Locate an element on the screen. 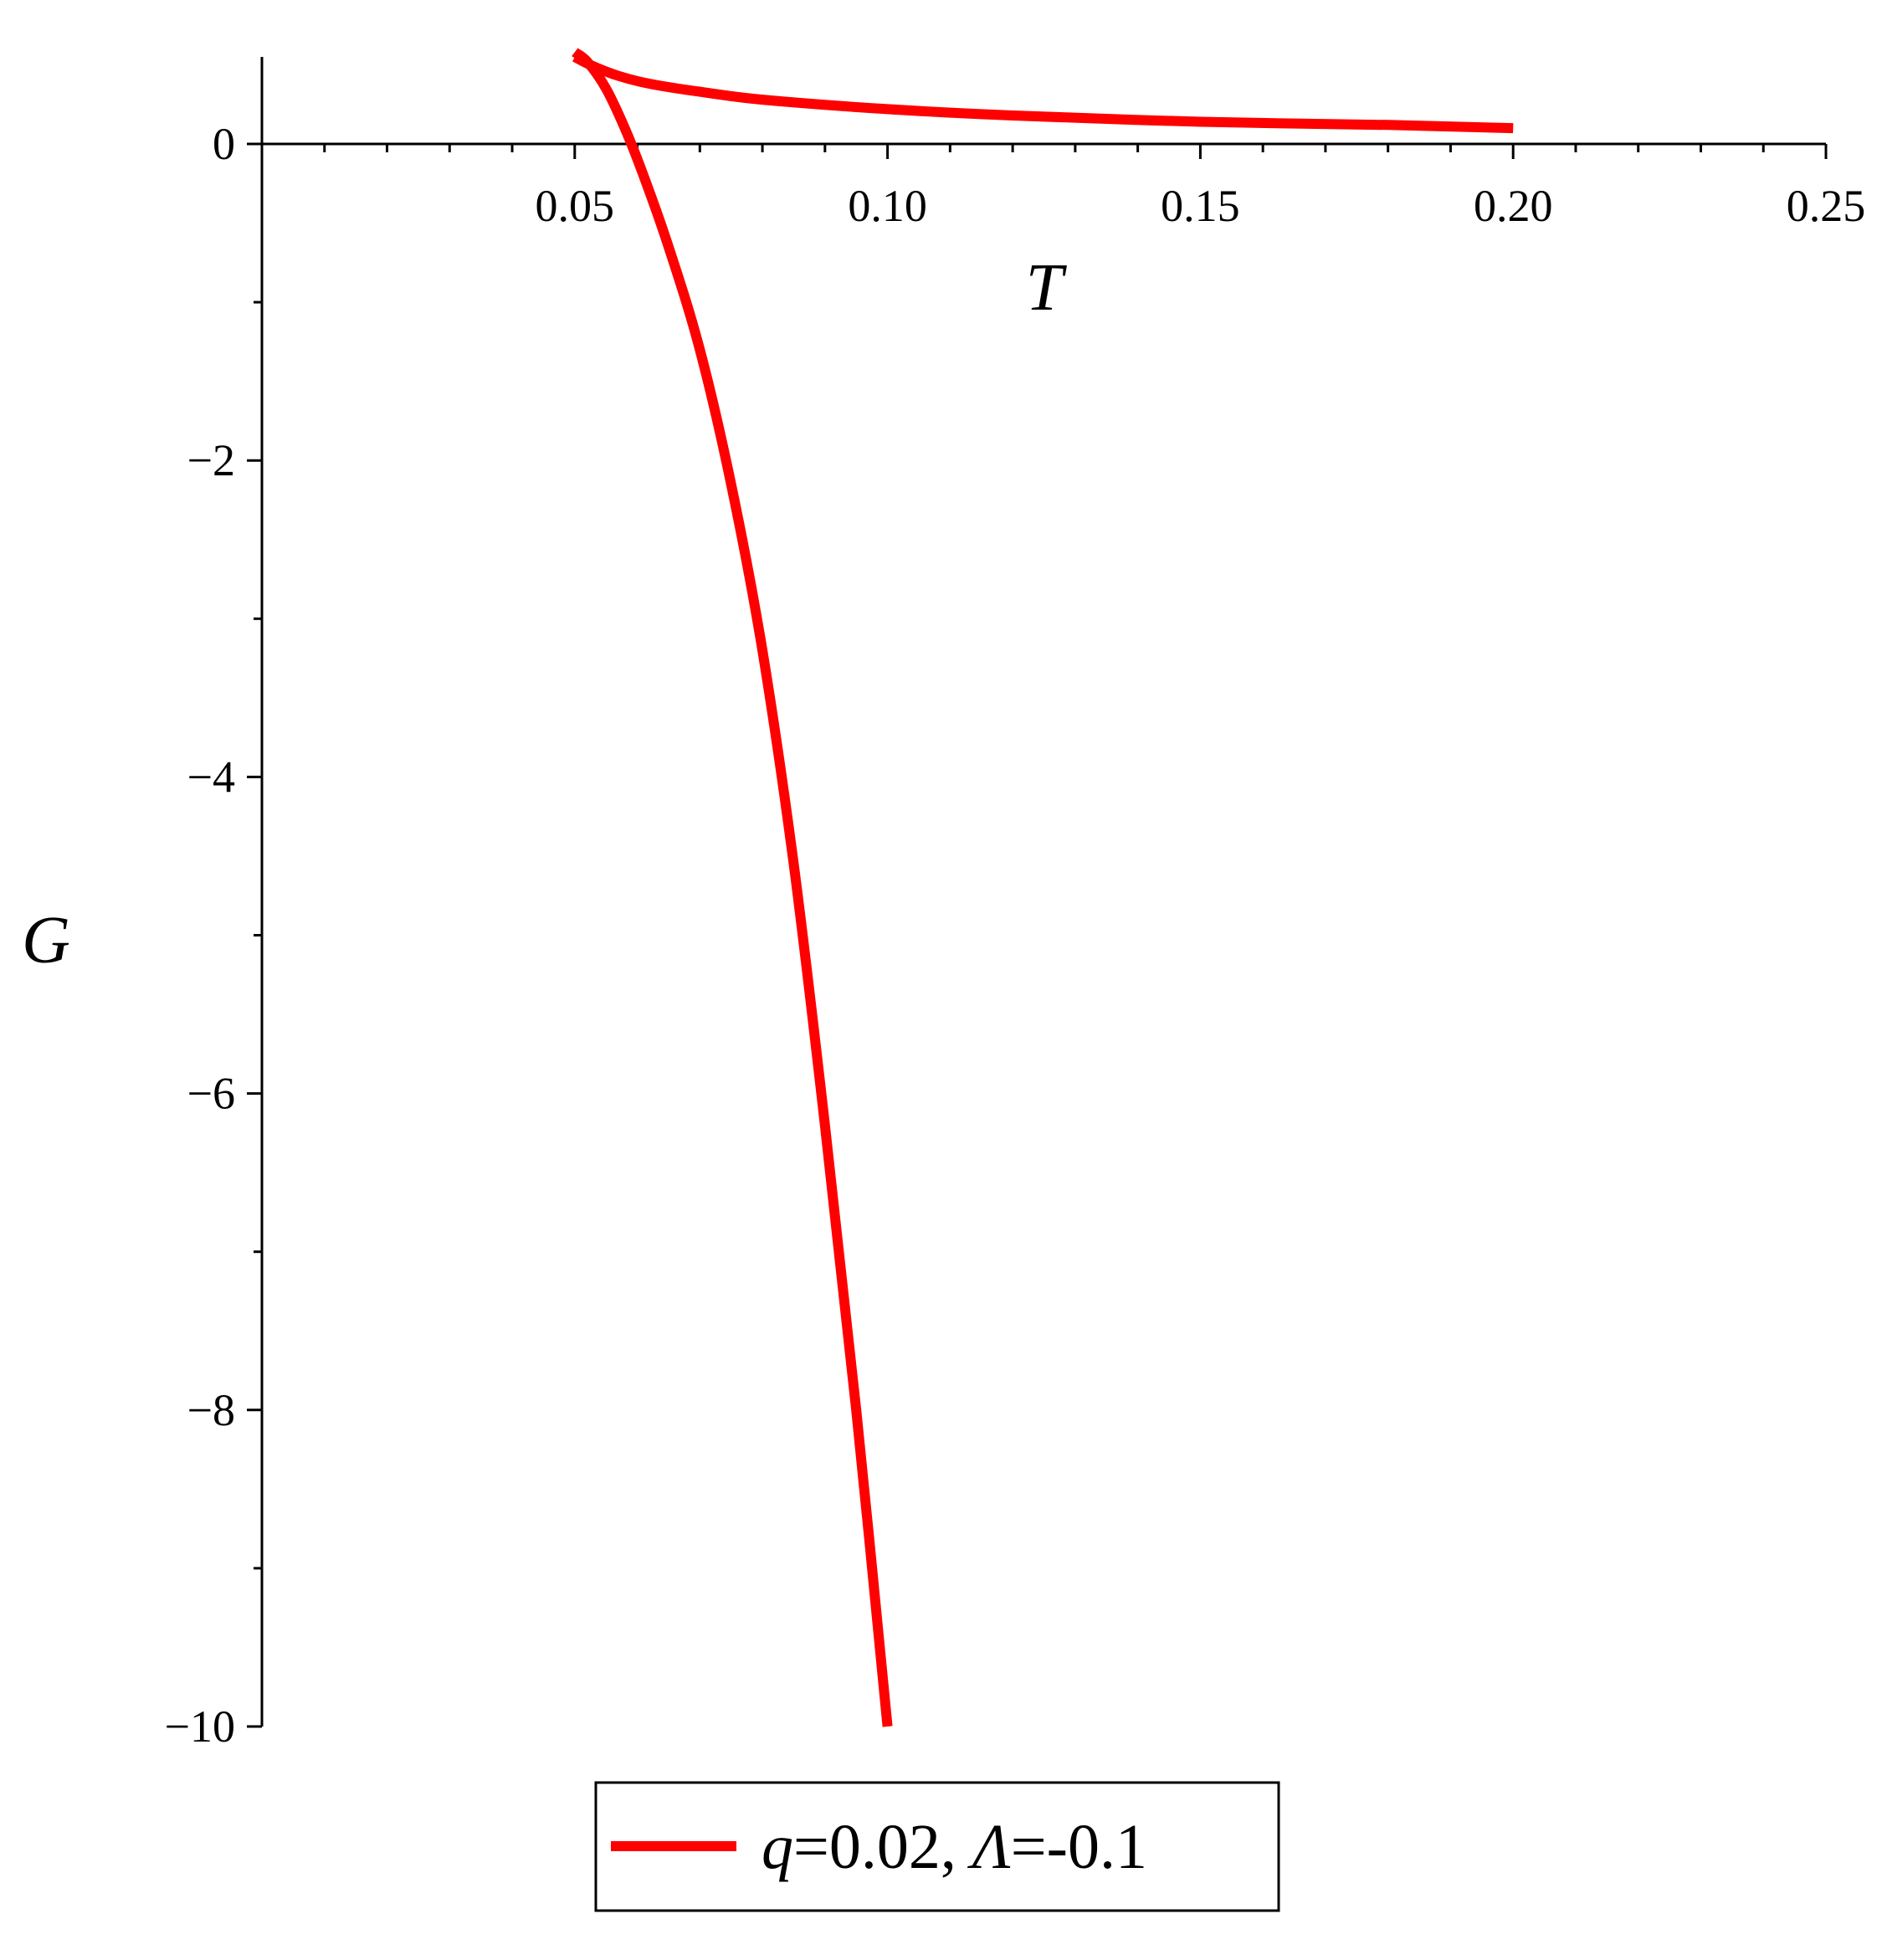  y-tick-label: −4 is located at coordinates (211, 777).